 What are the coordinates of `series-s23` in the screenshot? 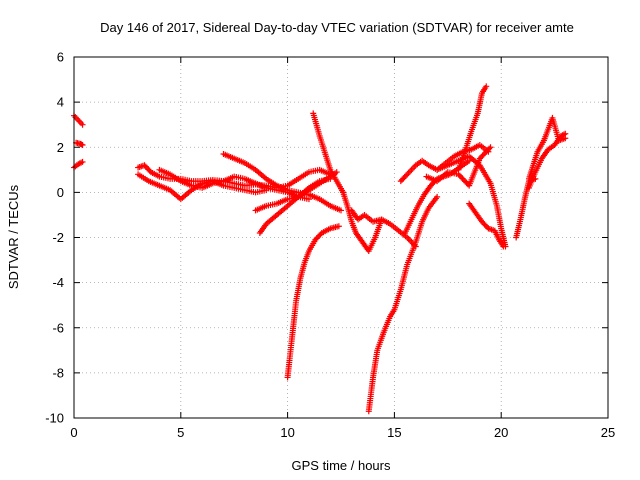 It's located at (547, 160).